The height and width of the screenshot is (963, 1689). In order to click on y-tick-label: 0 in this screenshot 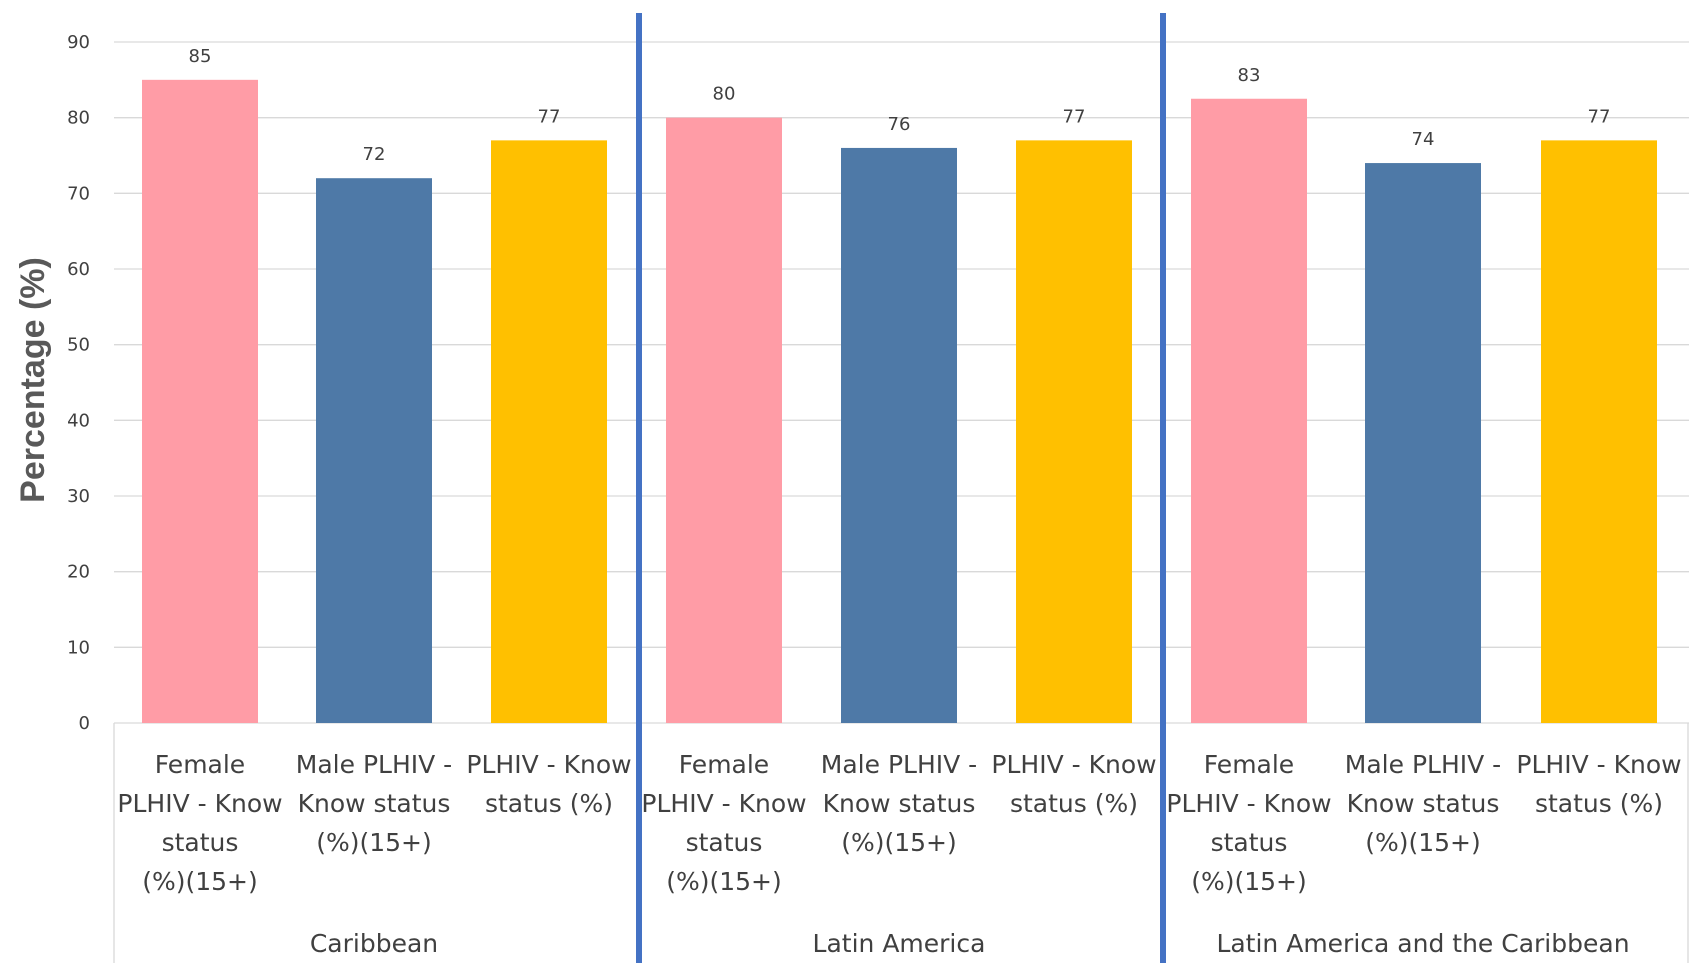, I will do `click(84, 723)`.